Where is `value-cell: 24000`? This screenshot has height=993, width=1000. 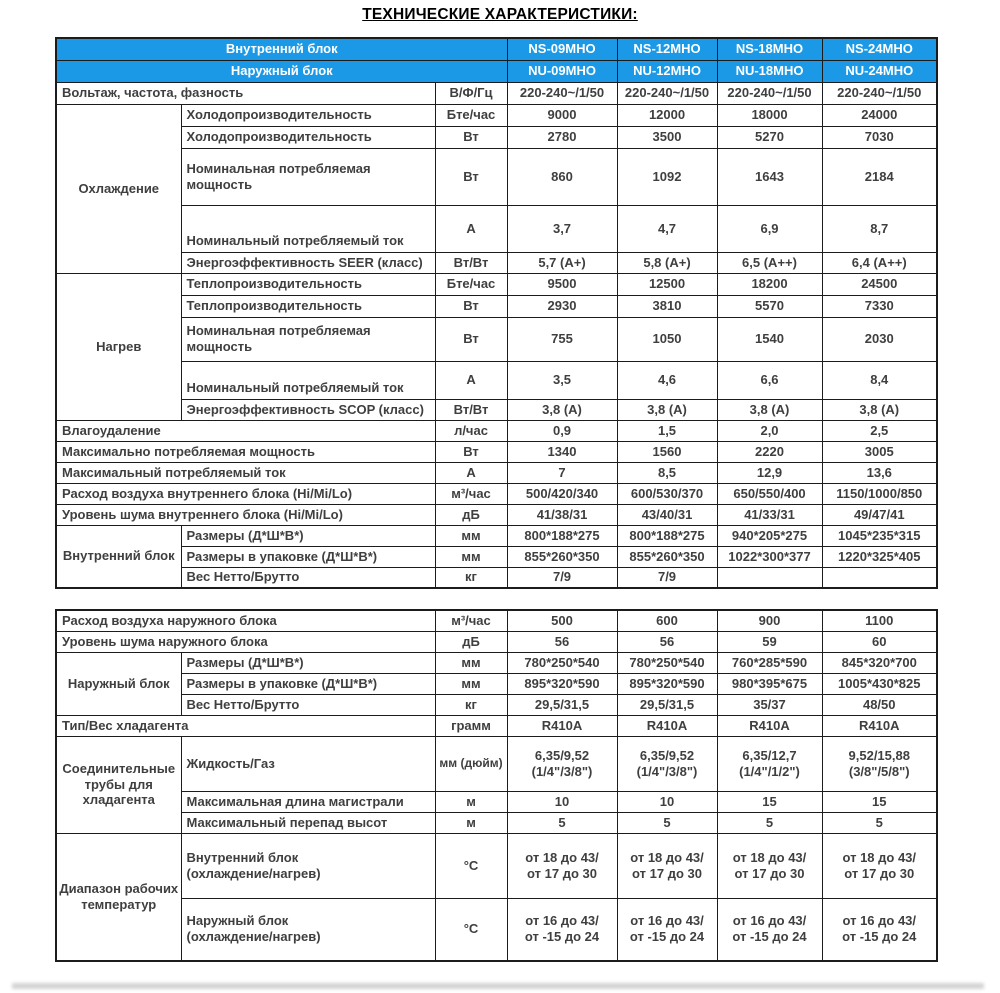
value-cell: 24000 is located at coordinates (879, 115).